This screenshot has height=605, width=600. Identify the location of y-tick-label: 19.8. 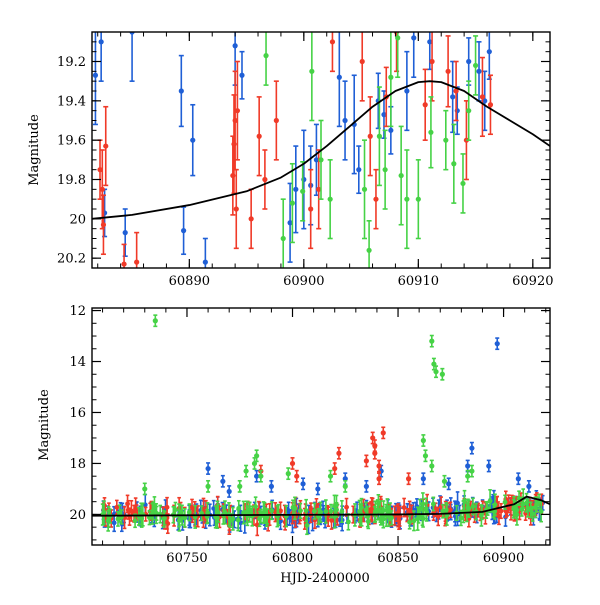
(71, 180).